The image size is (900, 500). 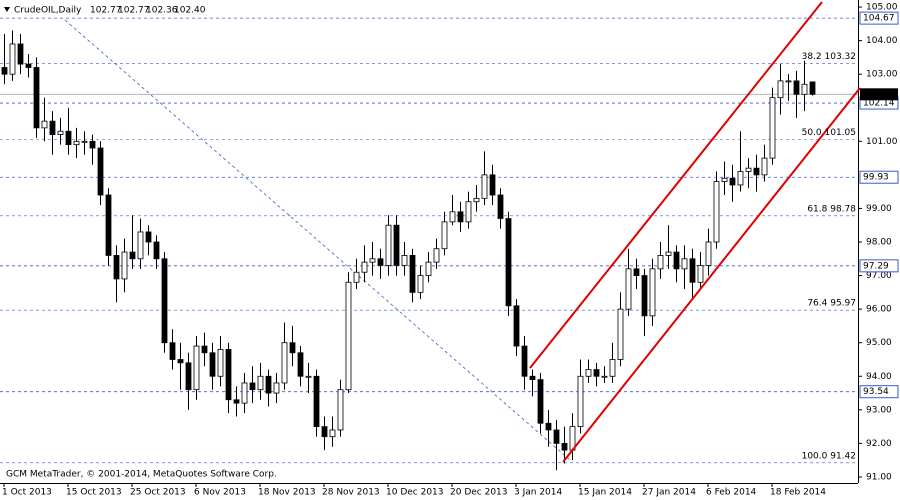 What do you see at coordinates (479, 493) in the screenshot?
I see `x-tick-label: 20 Dec 2013` at bounding box center [479, 493].